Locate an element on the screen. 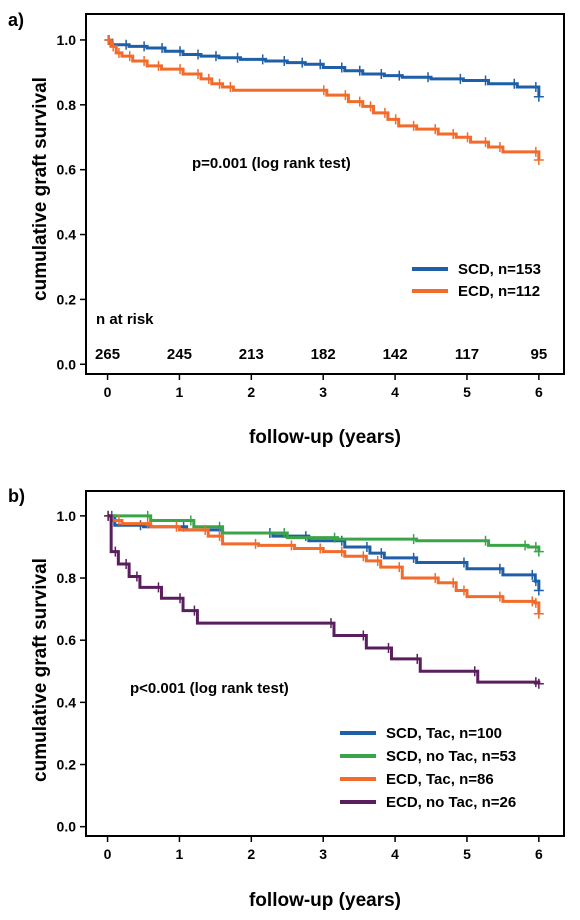 The height and width of the screenshot is (920, 580). panel-b-annotation: p<0.001 (log rank test) is located at coordinates (209, 688).